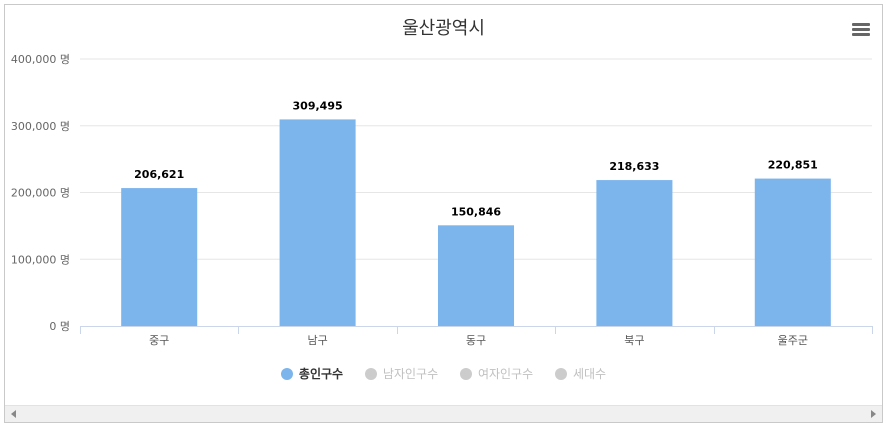 The height and width of the screenshot is (429, 889). What do you see at coordinates (159, 174) in the screenshot?
I see `data-label: 206,621` at bounding box center [159, 174].